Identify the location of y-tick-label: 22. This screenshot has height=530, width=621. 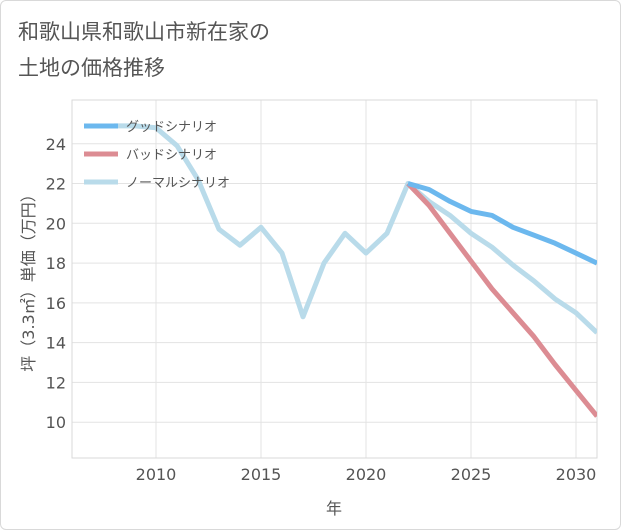
(56, 184).